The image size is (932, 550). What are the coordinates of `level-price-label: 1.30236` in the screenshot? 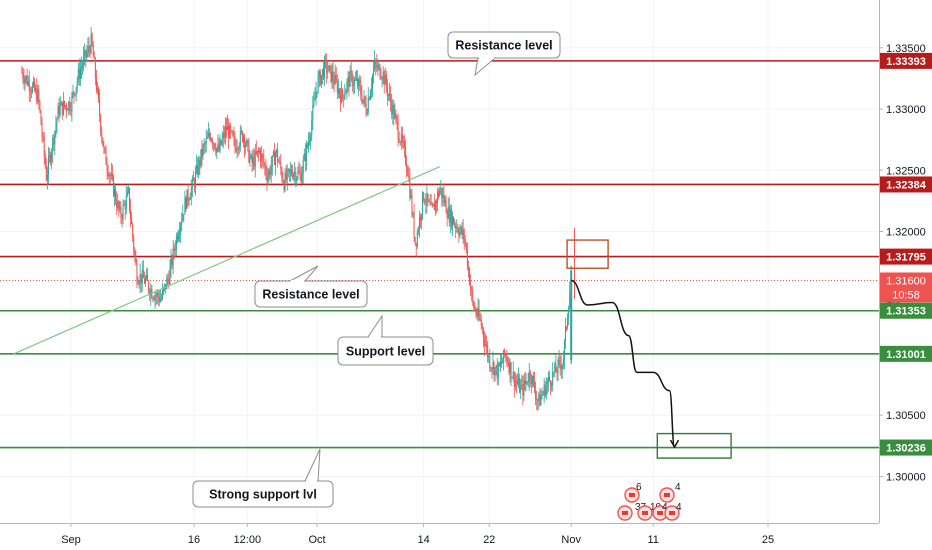 It's located at (906, 449).